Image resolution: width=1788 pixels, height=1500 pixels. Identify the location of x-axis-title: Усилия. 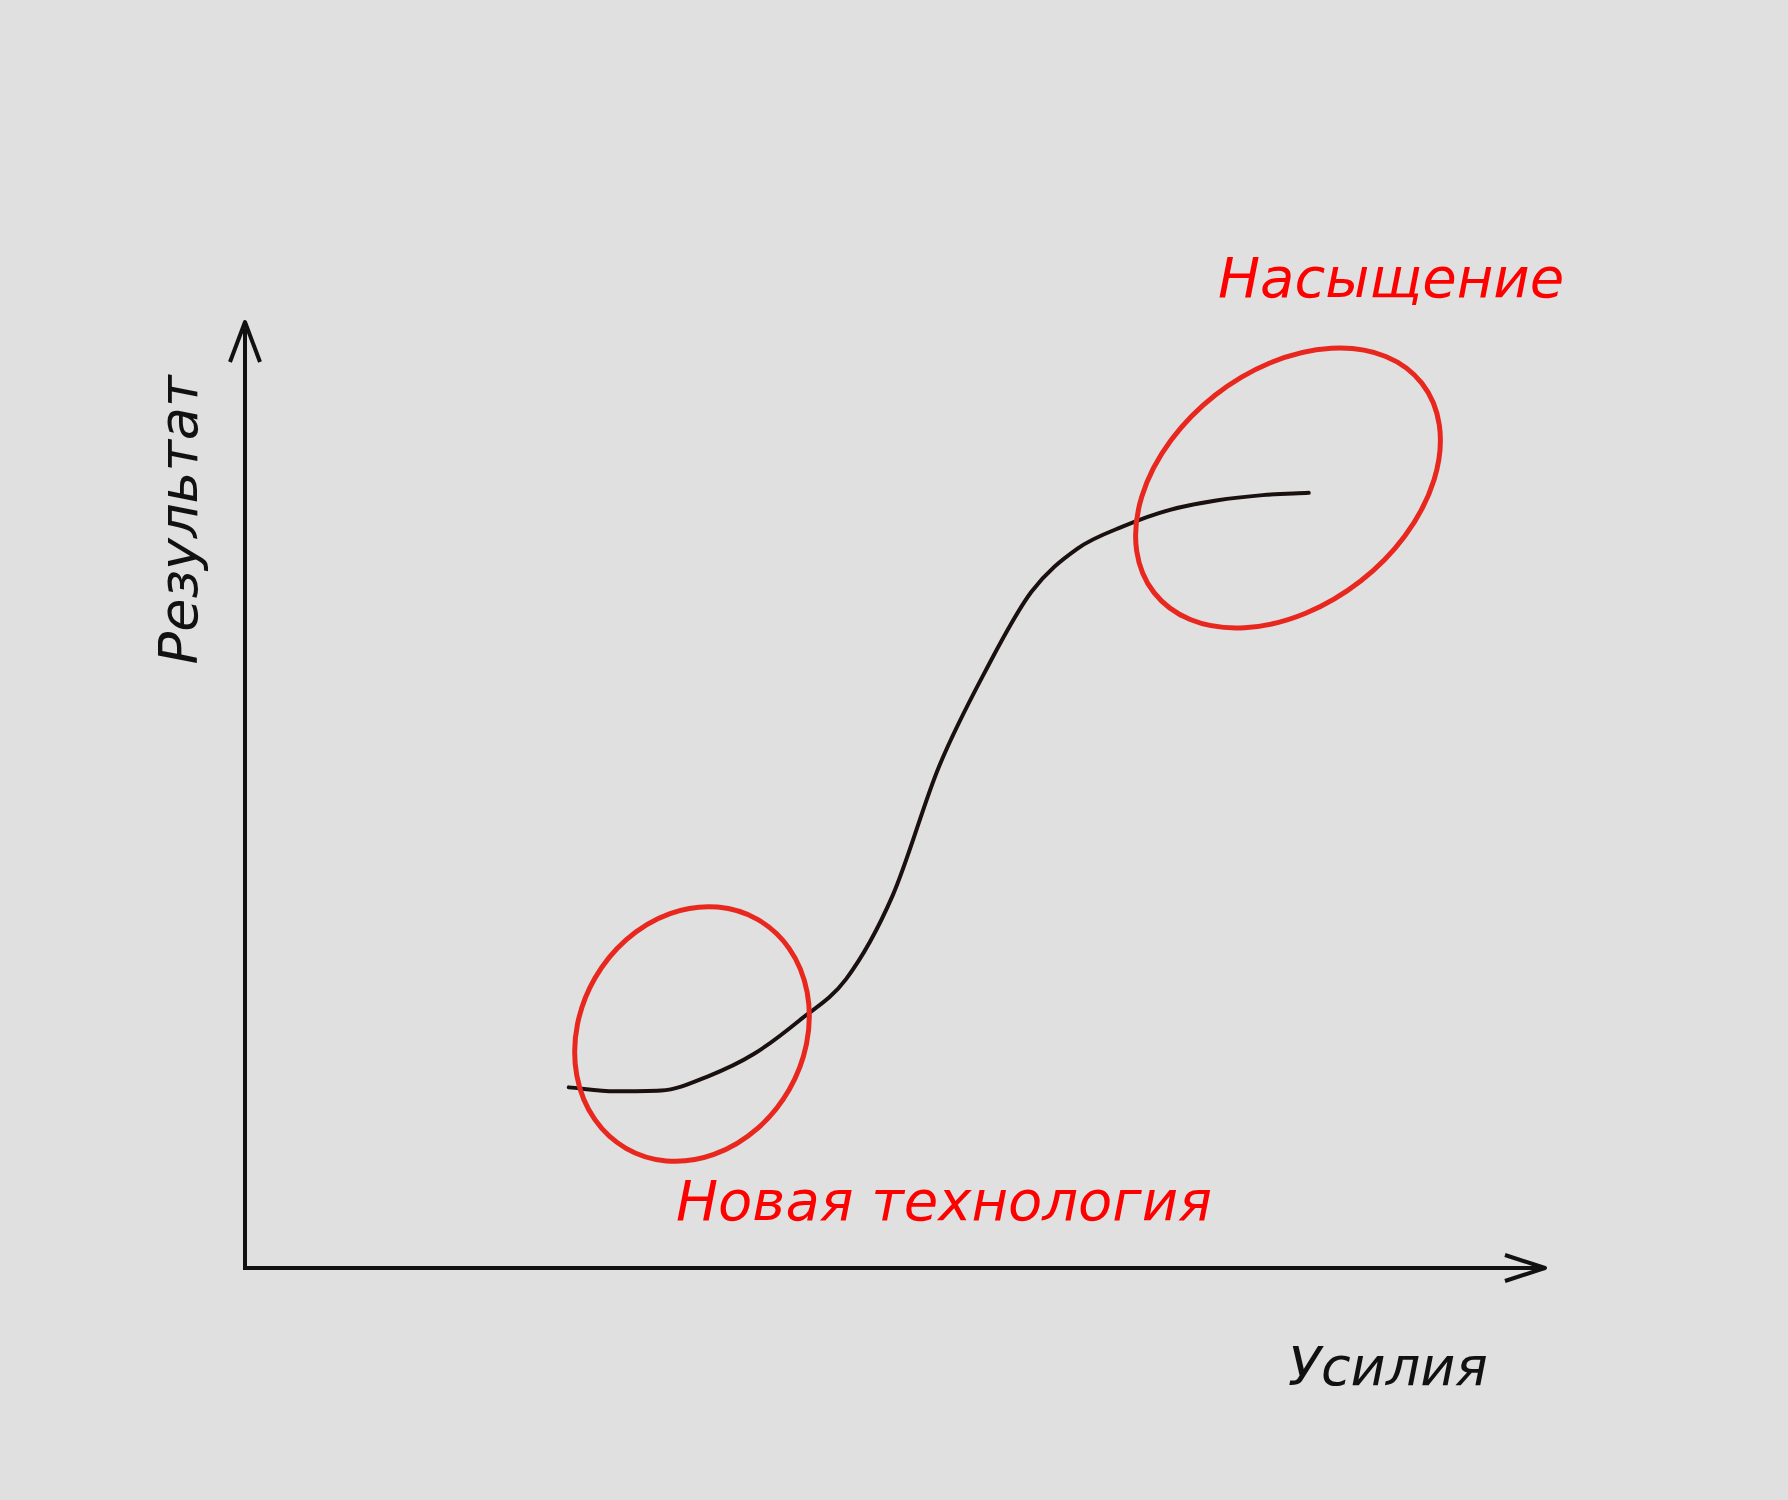
(1388, 1366).